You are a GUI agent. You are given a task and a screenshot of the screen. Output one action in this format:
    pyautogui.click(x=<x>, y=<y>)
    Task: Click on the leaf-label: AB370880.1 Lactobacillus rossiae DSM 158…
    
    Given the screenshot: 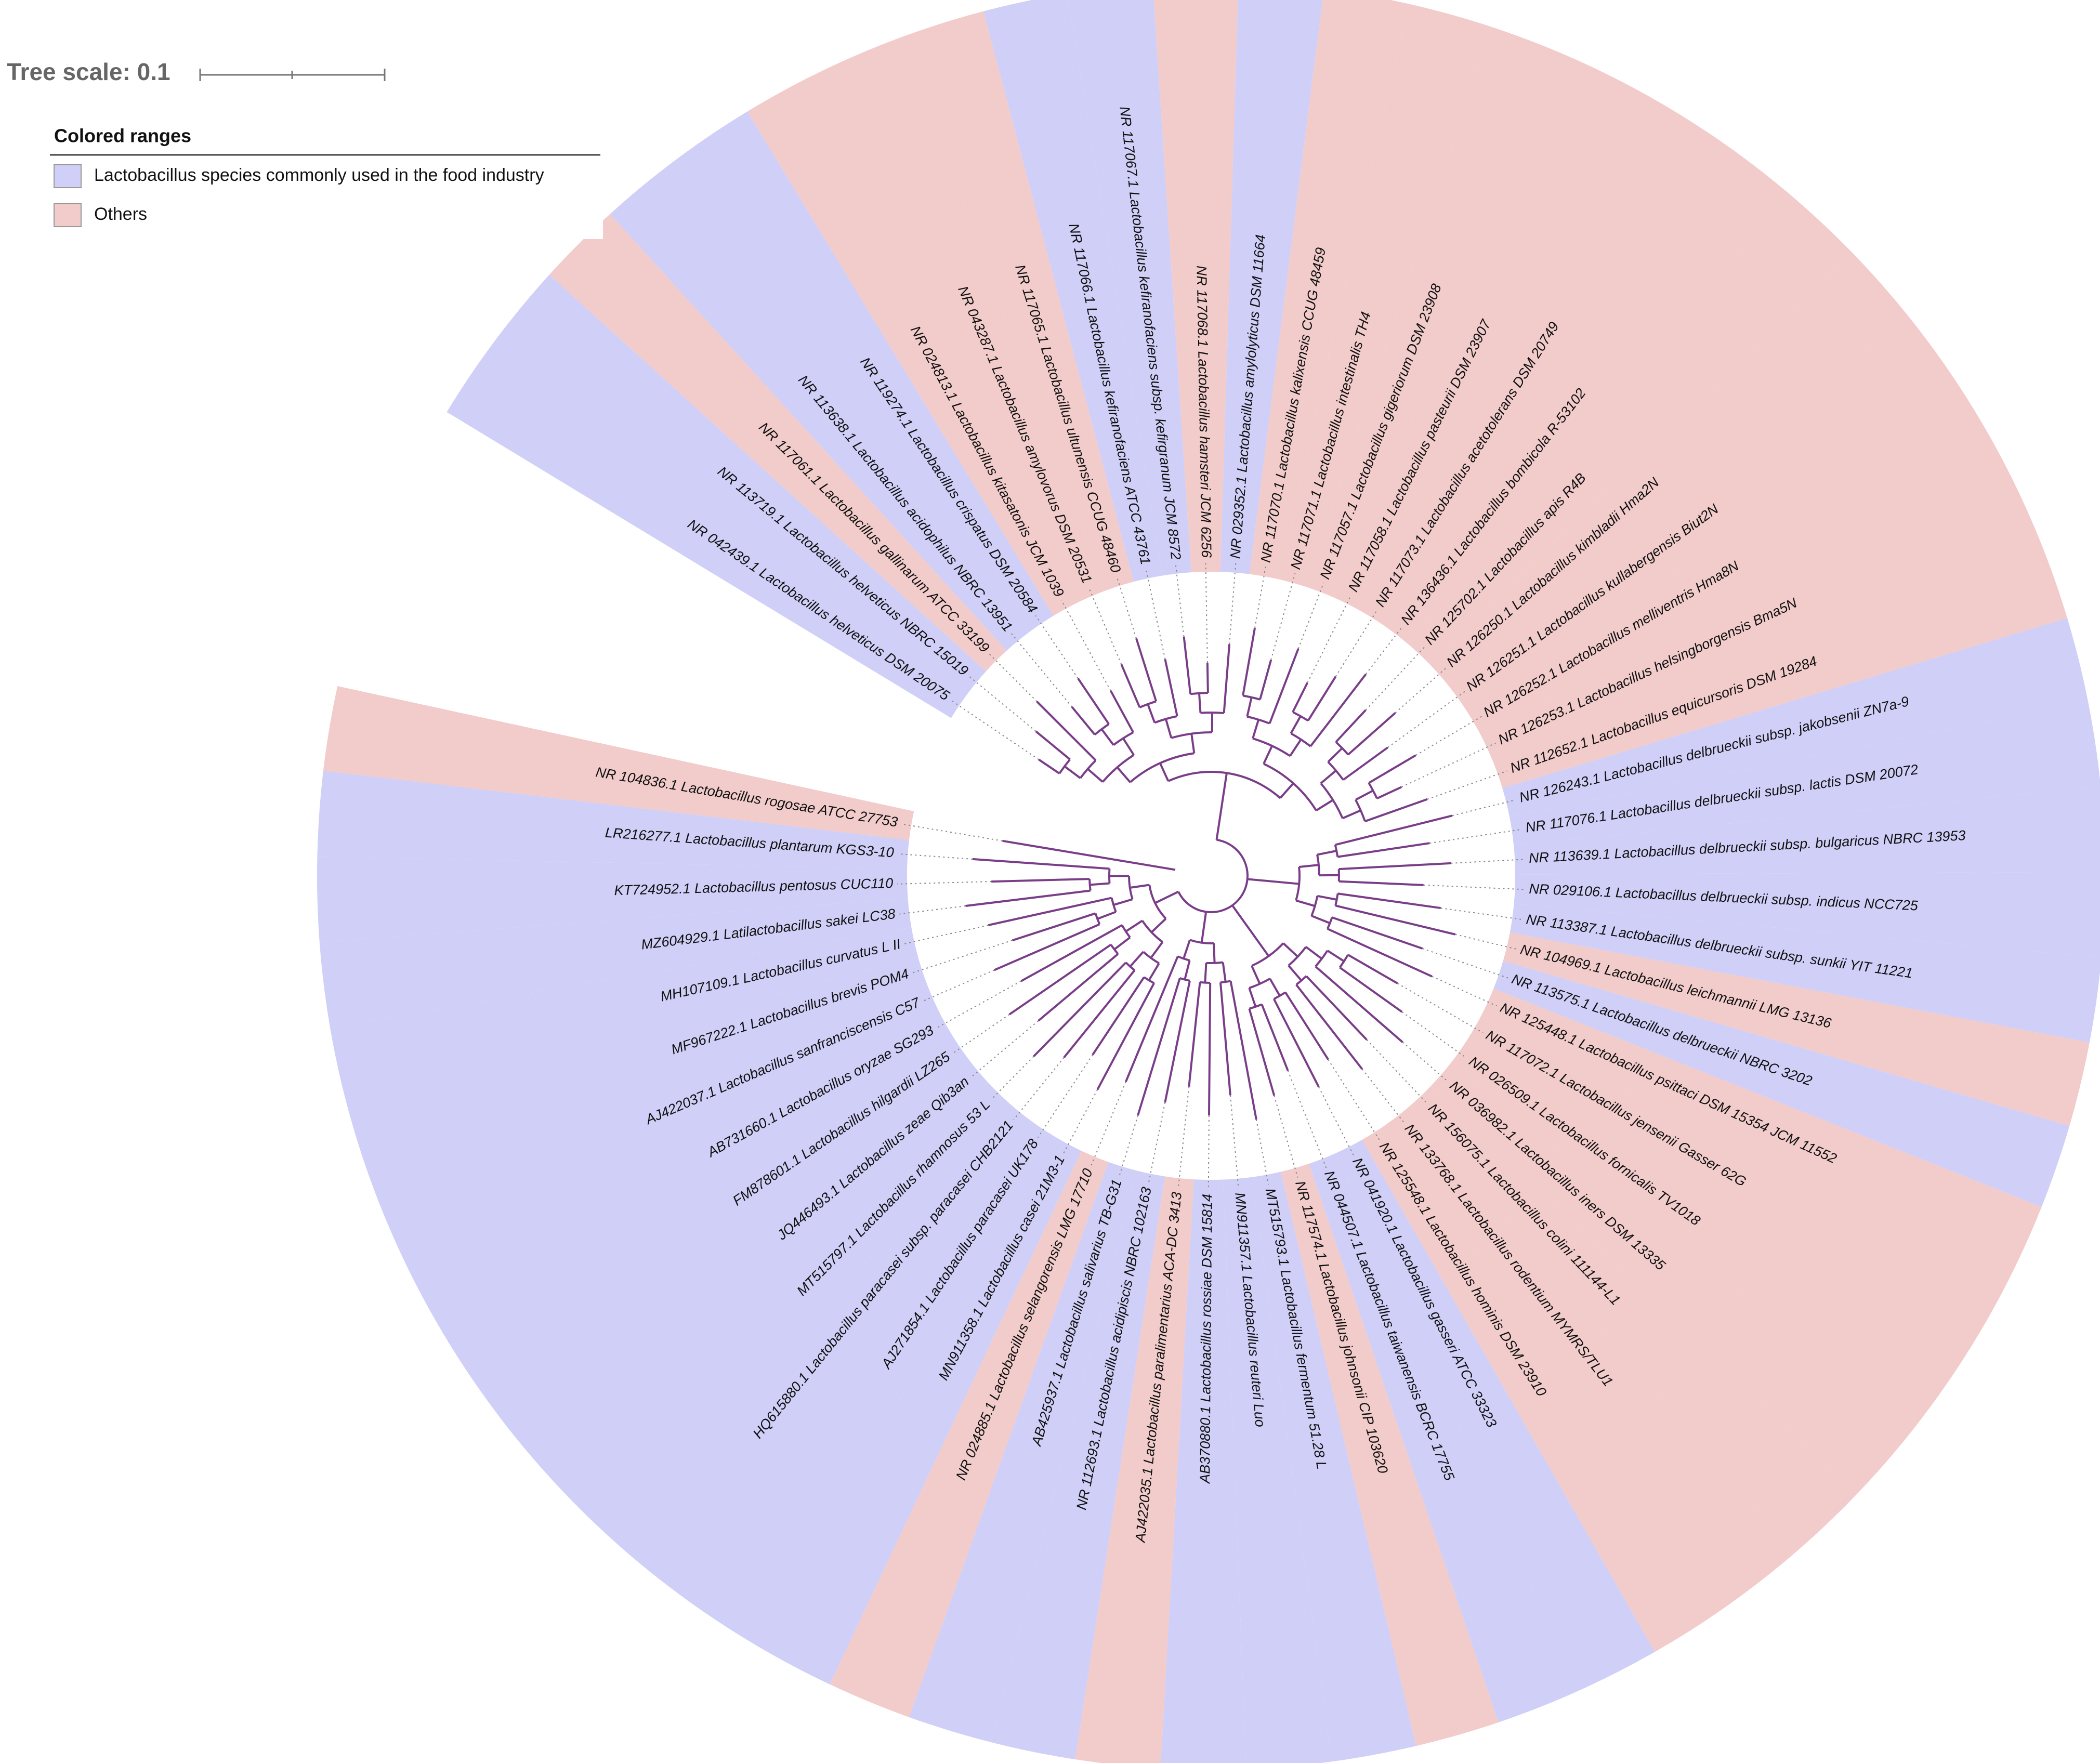 What is the action you would take?
    pyautogui.click(x=1206, y=1339)
    